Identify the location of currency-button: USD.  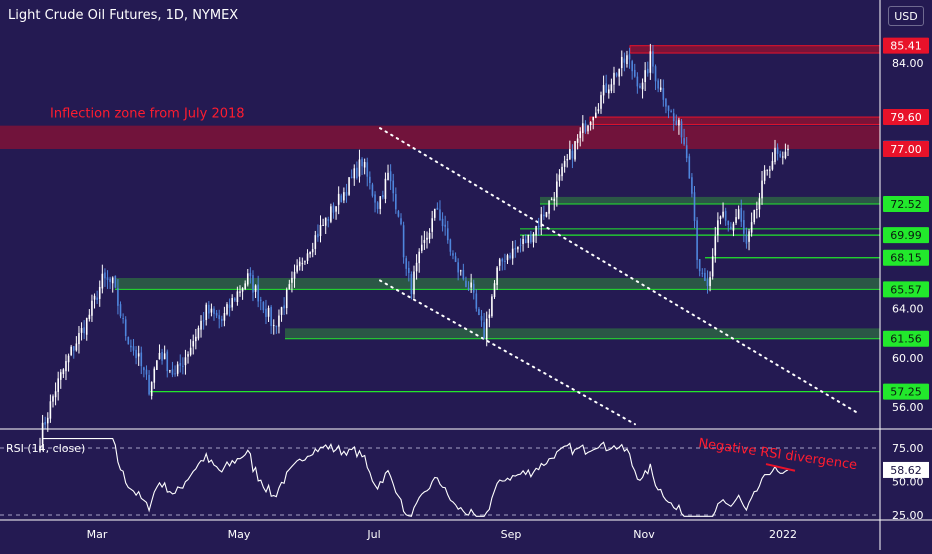
(906, 16).